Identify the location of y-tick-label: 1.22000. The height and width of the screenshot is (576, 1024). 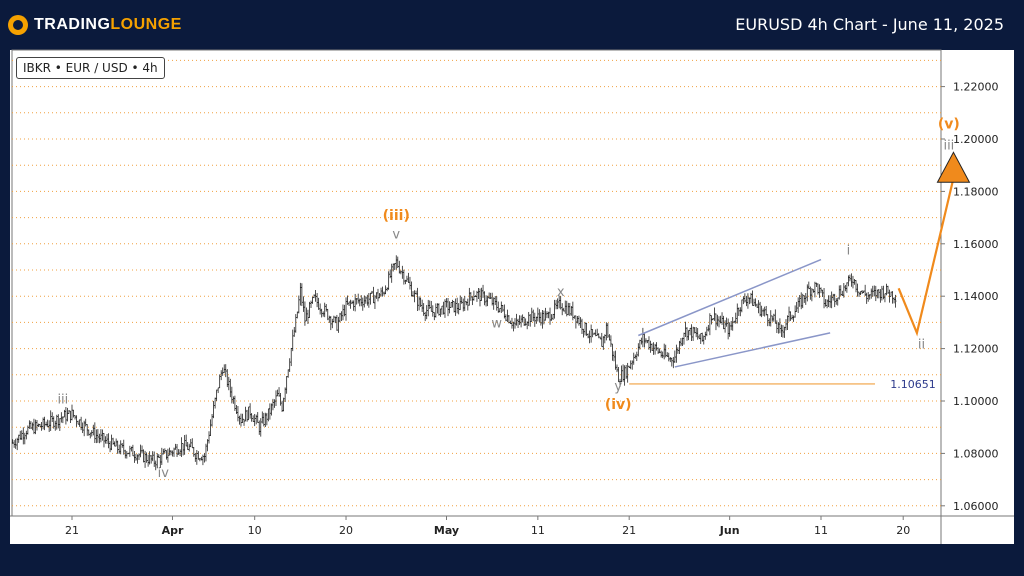
(976, 87).